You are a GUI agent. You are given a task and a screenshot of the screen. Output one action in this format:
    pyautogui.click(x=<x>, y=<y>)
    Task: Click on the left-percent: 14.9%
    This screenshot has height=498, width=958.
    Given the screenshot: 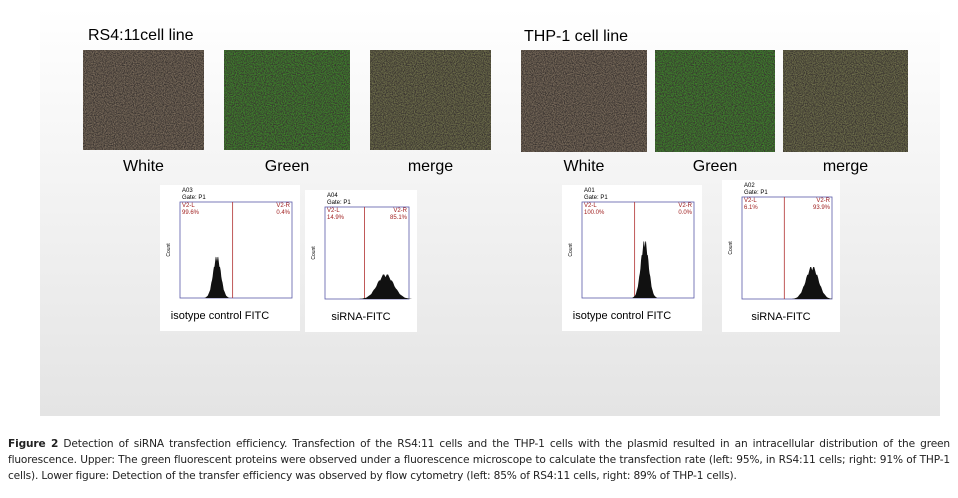 What is the action you would take?
    pyautogui.click(x=336, y=218)
    